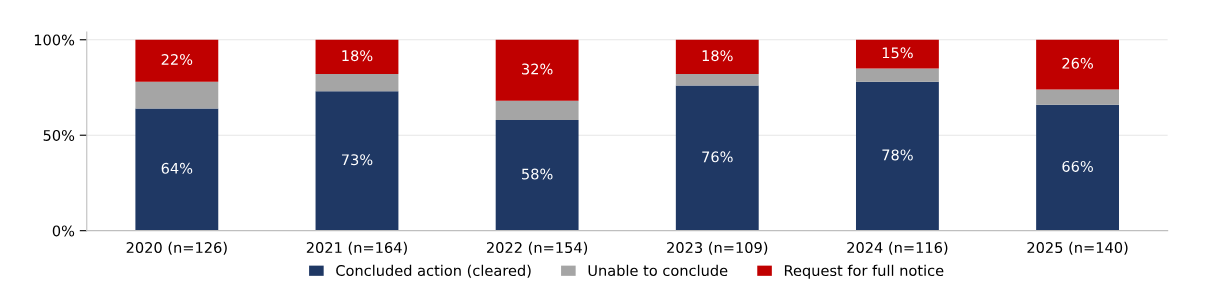 The image size is (1205, 292). Describe the element at coordinates (356, 248) in the screenshot. I see `x-tick-label: 2021 (n=164)` at that location.